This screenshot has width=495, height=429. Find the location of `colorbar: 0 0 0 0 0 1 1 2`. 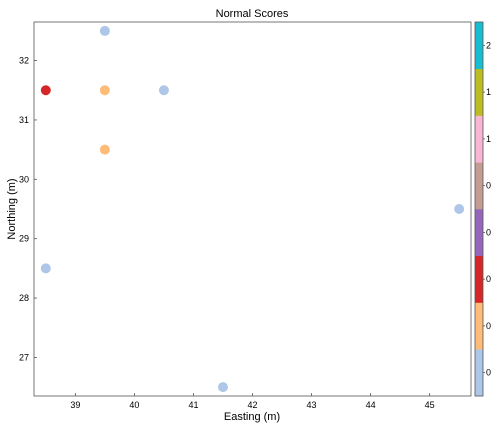

colorbar: 0 0 0 0 0 1 1 2 is located at coordinates (482, 209).